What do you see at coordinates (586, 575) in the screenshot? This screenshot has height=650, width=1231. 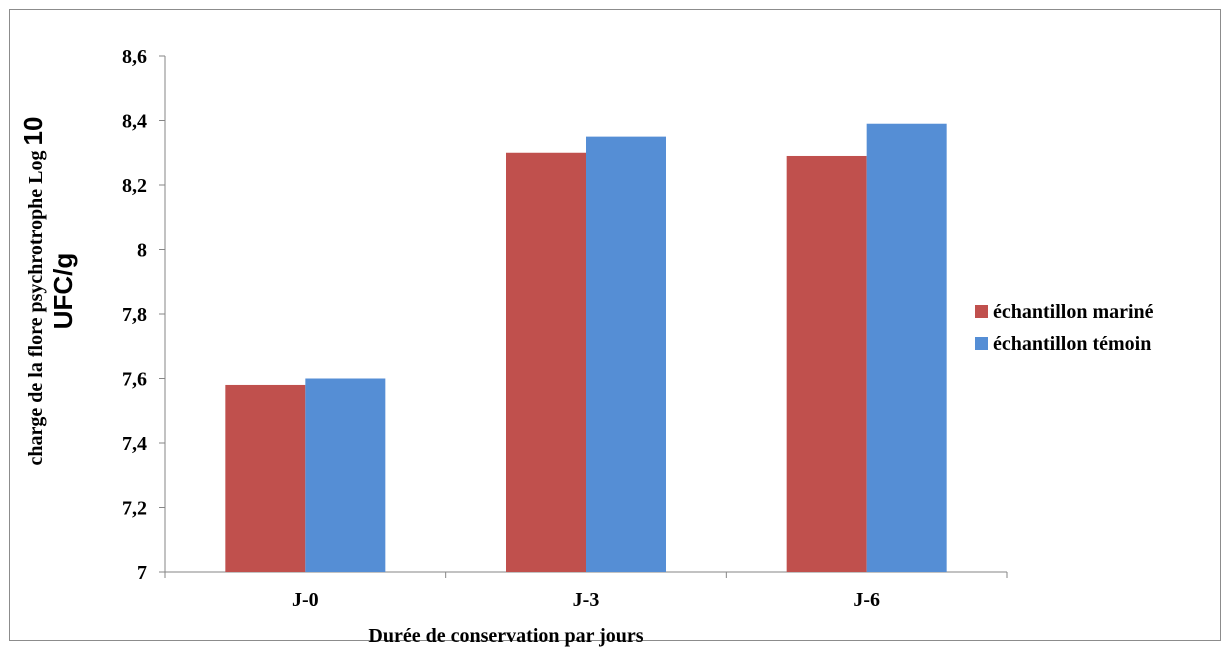 I see `x-ticks` at bounding box center [586, 575].